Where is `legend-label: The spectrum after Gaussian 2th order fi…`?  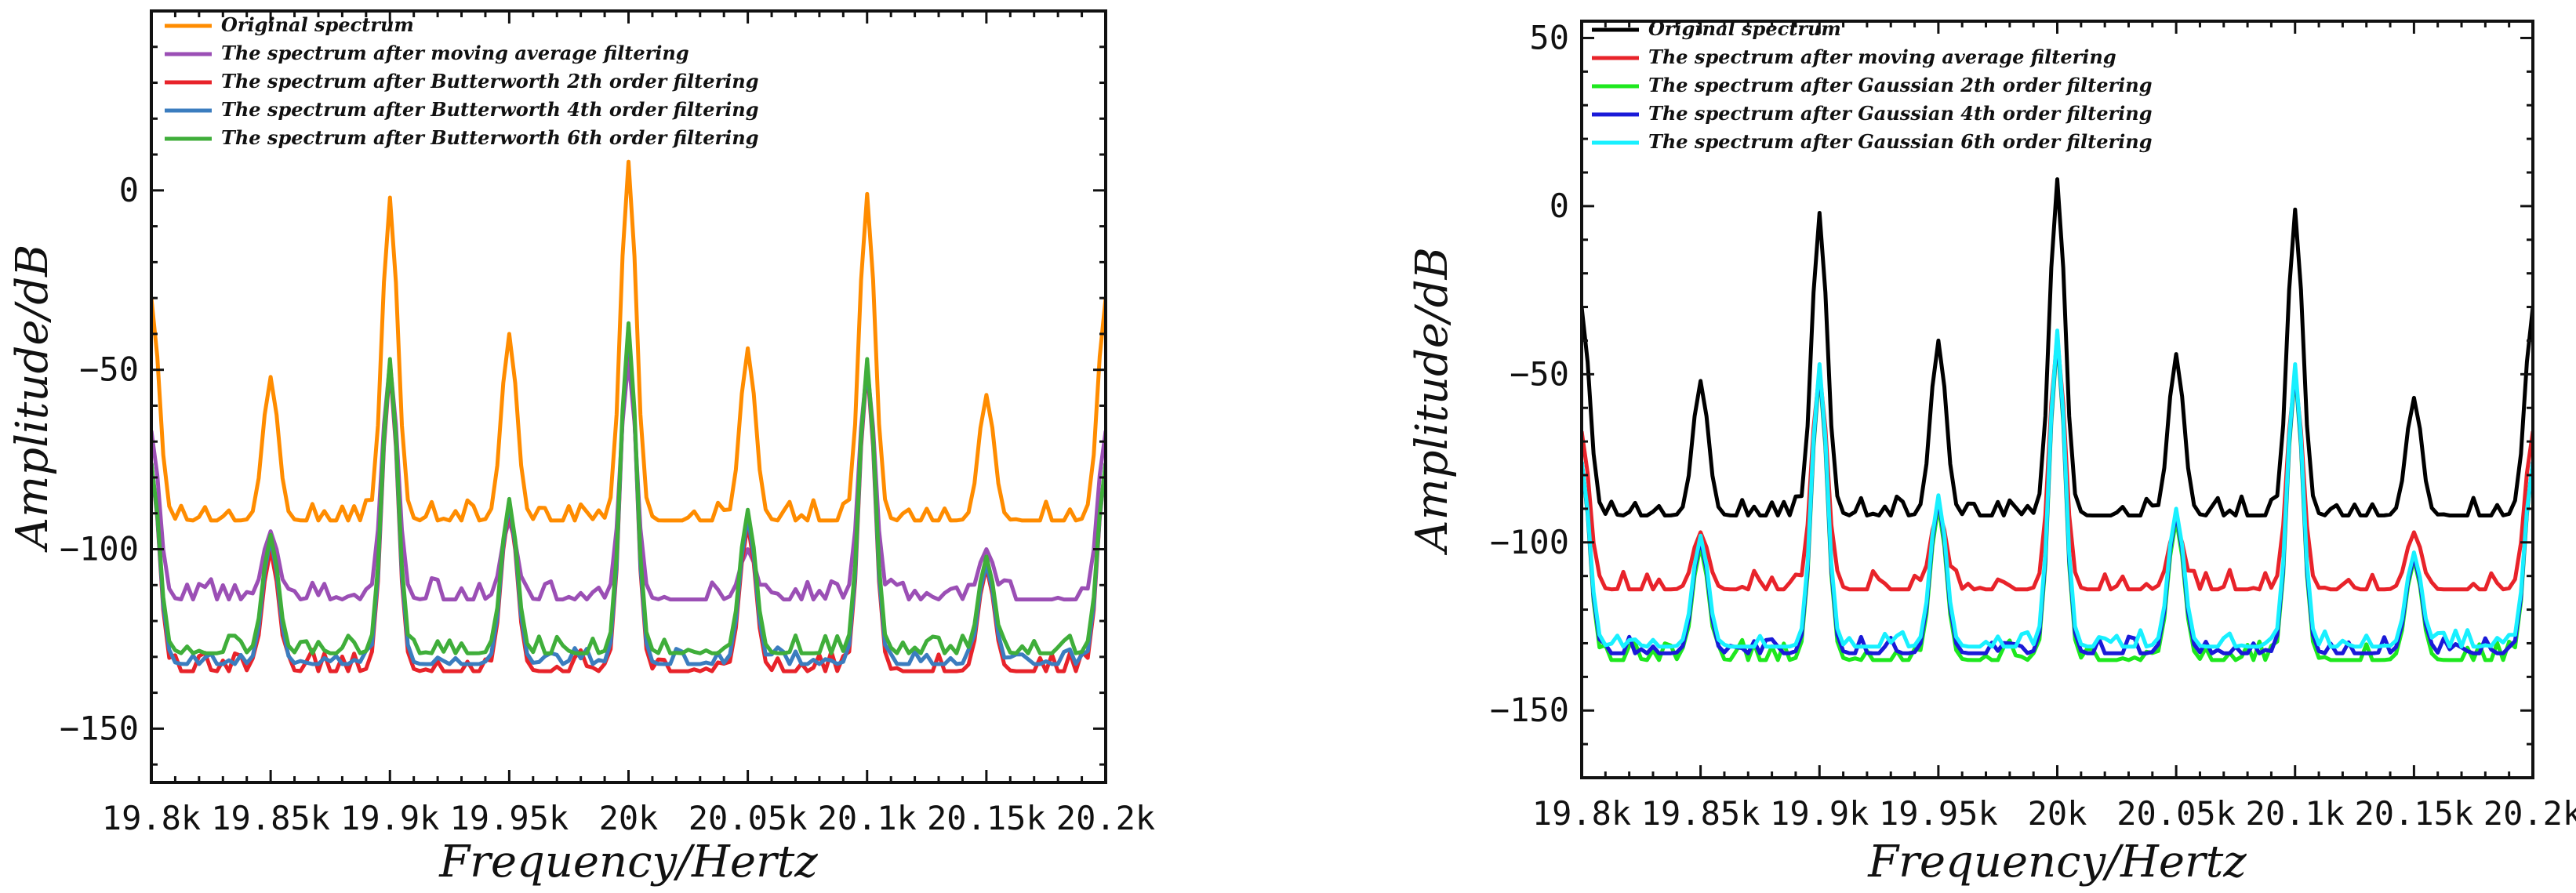 legend-label: The spectrum after Gaussian 2th order fi… is located at coordinates (1900, 85).